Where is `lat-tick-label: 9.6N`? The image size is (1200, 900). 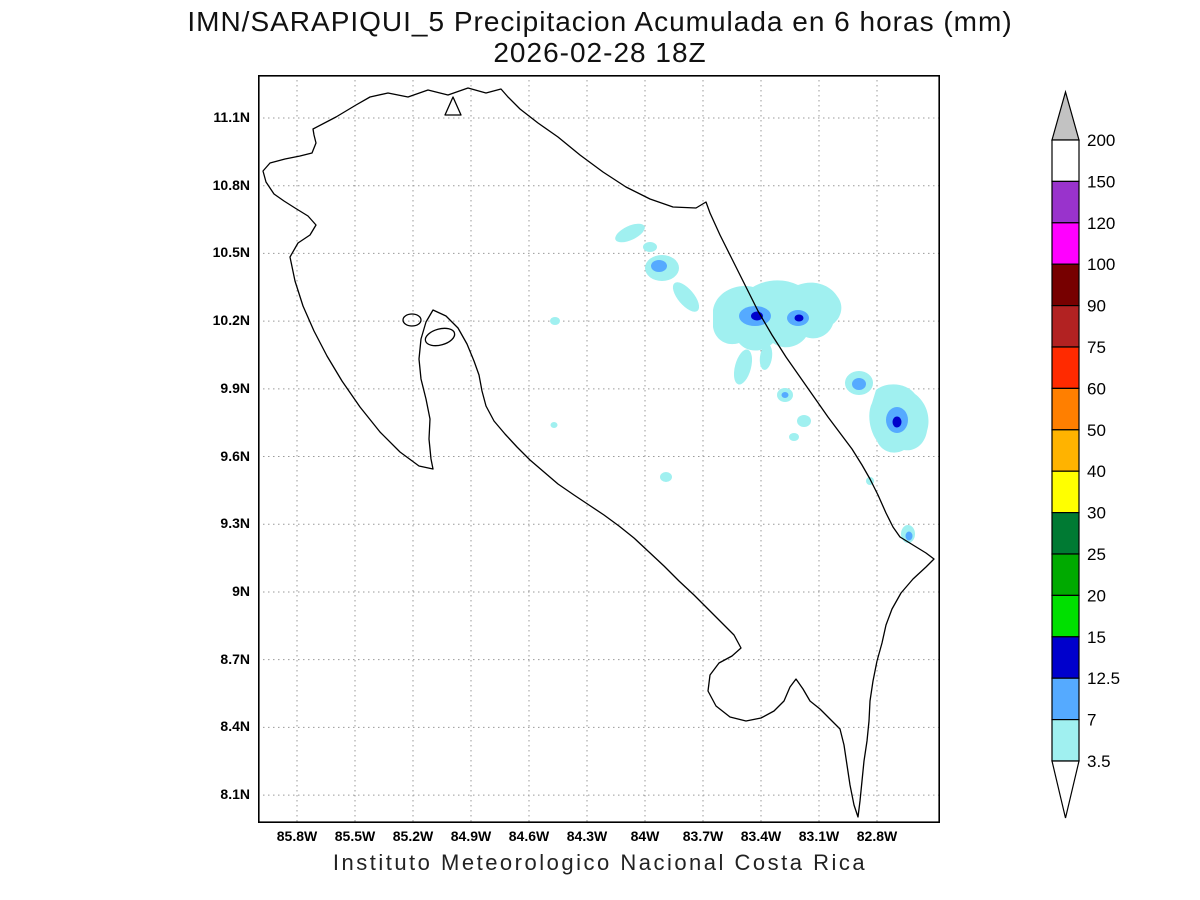
lat-tick-label: 9.6N is located at coordinates (235, 455).